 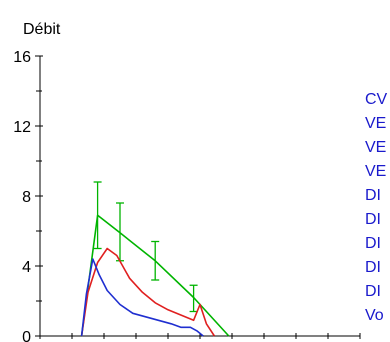 I want to click on legend: CV VE VE VE DI DI DI DI DI Vo, so click(x=376, y=207).